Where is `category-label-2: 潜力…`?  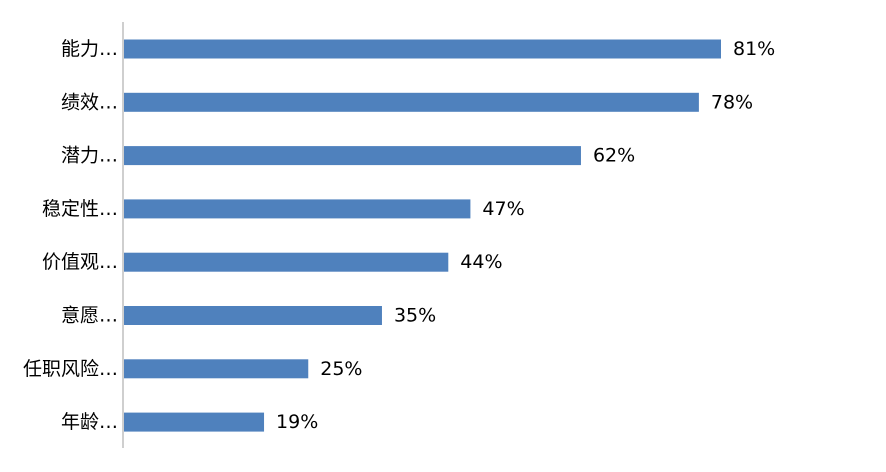 category-label-2: 潜力… is located at coordinates (89, 156).